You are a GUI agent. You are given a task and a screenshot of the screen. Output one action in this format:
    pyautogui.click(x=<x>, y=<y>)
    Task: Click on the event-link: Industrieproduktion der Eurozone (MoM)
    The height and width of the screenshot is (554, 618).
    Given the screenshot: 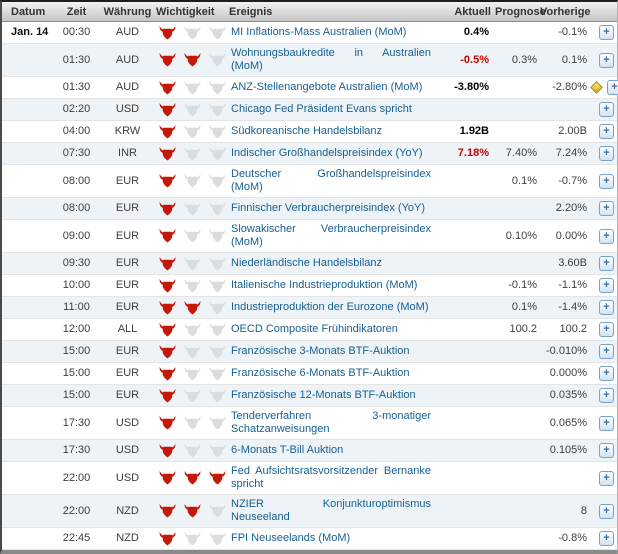 What is the action you would take?
    pyautogui.click(x=330, y=307)
    